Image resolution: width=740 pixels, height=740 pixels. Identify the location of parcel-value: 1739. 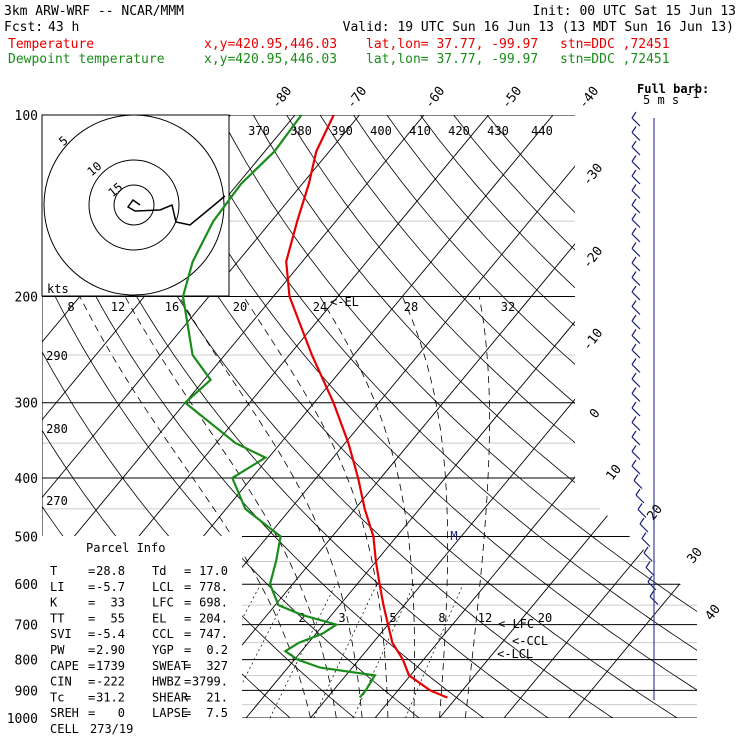
(110, 666).